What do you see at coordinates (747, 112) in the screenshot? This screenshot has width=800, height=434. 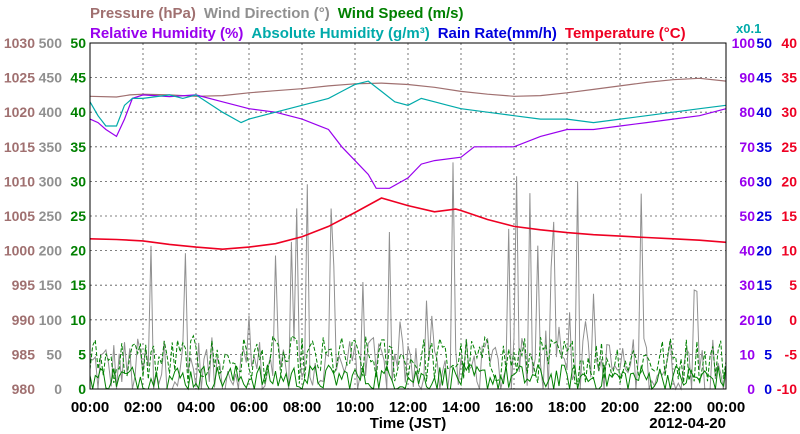 I see `tick-label-humidity: 80` at bounding box center [747, 112].